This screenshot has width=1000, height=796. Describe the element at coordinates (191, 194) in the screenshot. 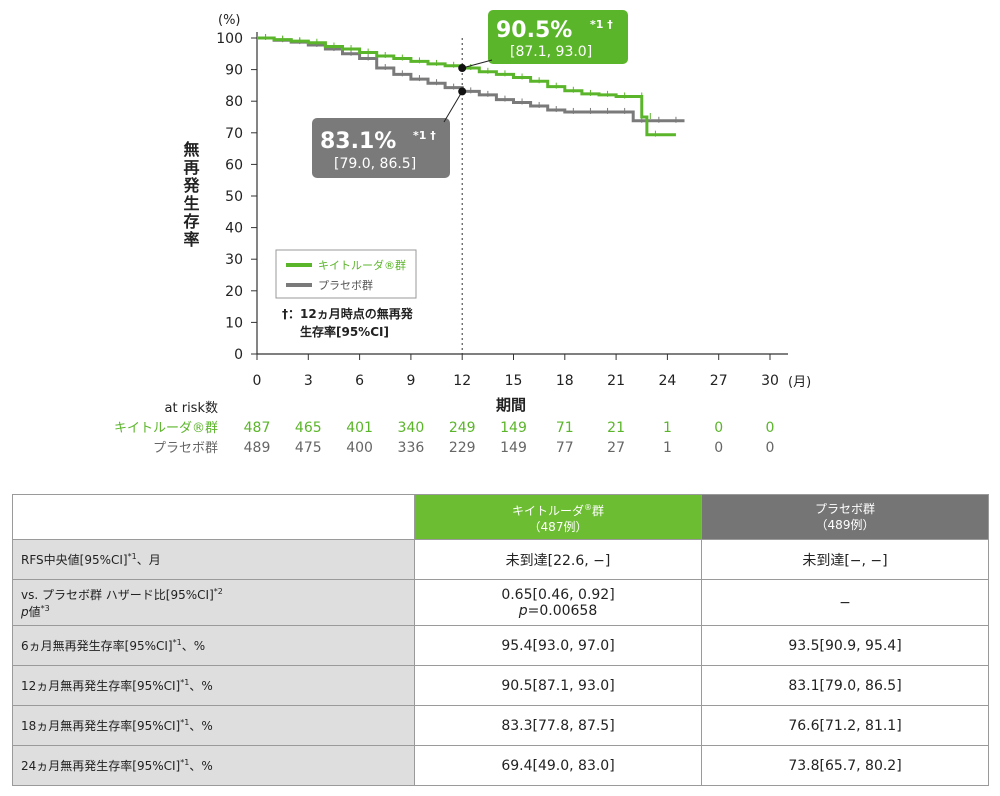

I see `y-axis-label: 無再発生存率` at that location.